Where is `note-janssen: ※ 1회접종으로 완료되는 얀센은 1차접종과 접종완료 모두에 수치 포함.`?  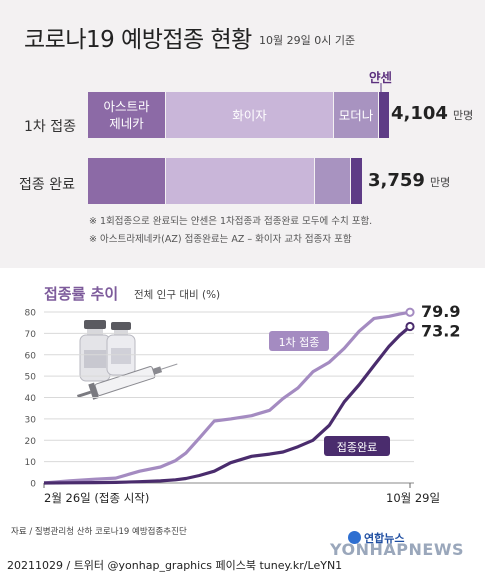 note-janssen: ※ 1회접종으로 완료되는 얀센은 1차접종과 접종완료 모두에 수치 포함. is located at coordinates (231, 221).